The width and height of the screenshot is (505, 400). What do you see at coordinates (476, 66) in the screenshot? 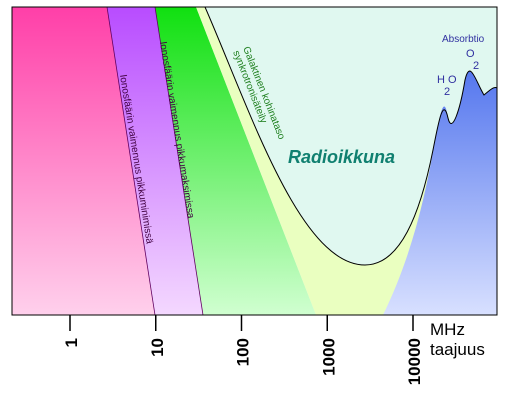
I see `o2-subscript: 2` at bounding box center [476, 66].